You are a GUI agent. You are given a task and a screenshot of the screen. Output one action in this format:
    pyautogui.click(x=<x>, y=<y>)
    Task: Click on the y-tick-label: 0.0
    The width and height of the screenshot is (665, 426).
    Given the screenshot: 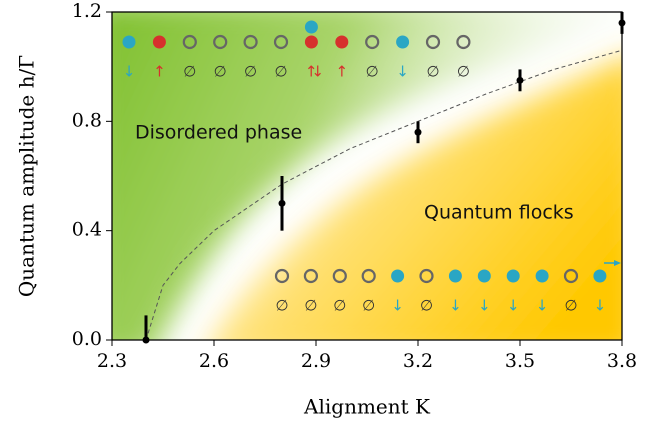 What is the action you would take?
    pyautogui.click(x=87, y=339)
    